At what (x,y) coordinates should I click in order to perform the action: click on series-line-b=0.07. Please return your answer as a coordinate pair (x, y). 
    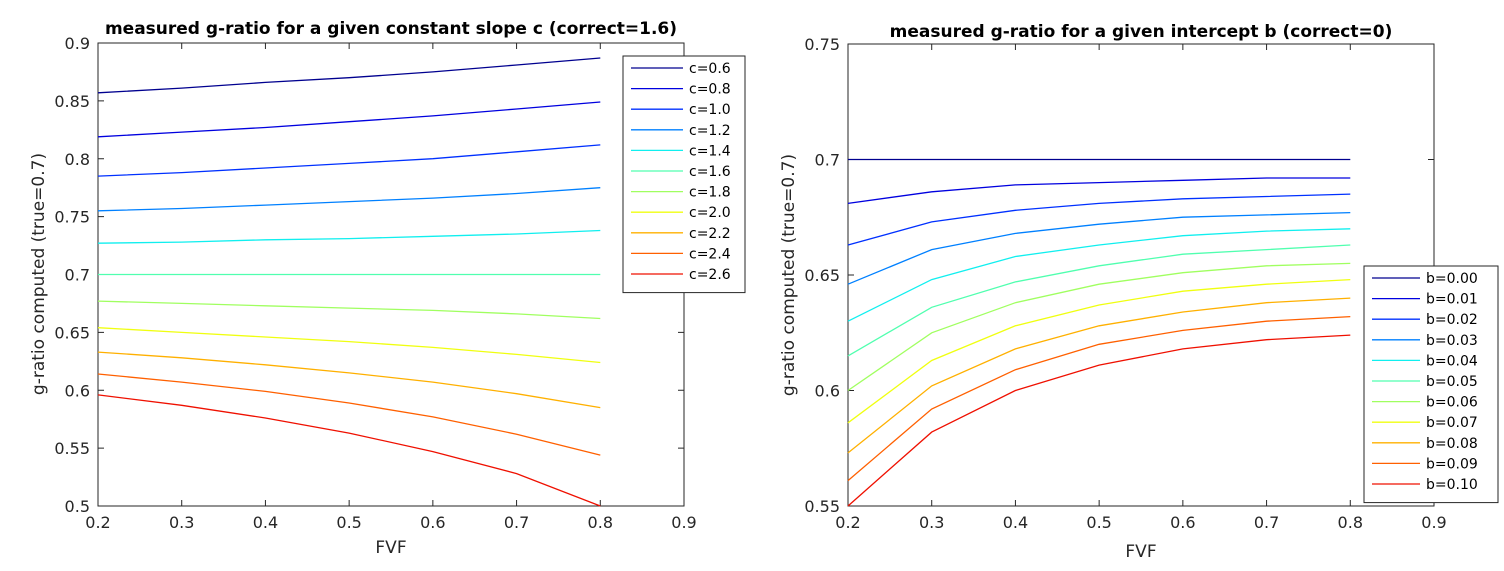
    Looking at the image, I should click on (1099, 351).